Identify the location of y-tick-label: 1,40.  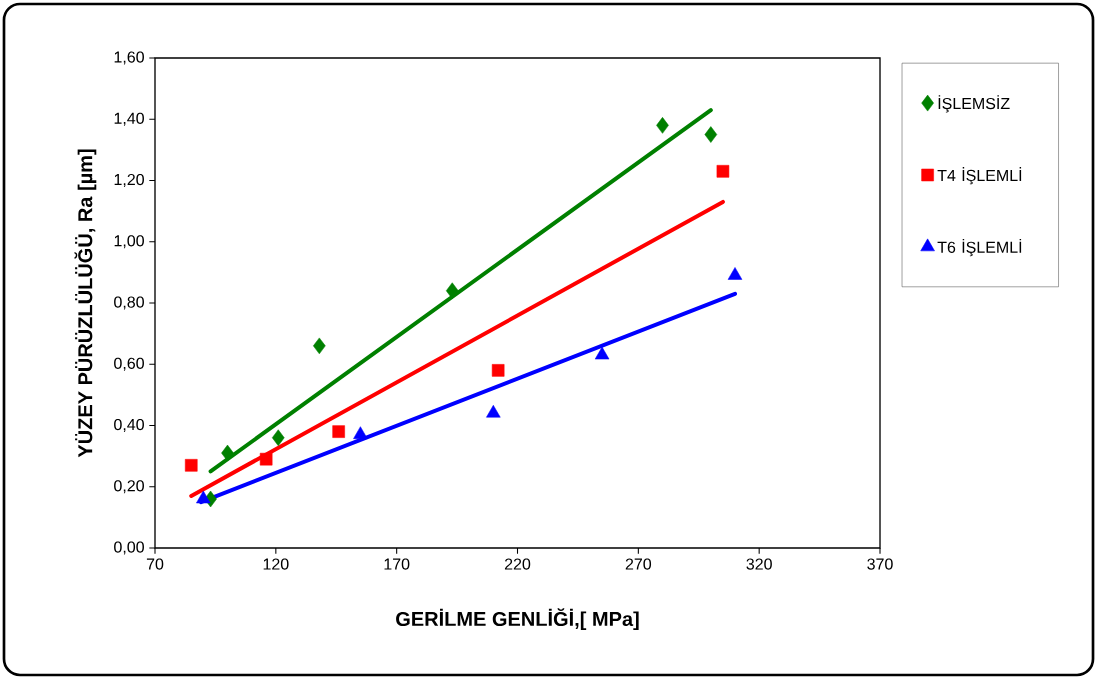
(129, 119).